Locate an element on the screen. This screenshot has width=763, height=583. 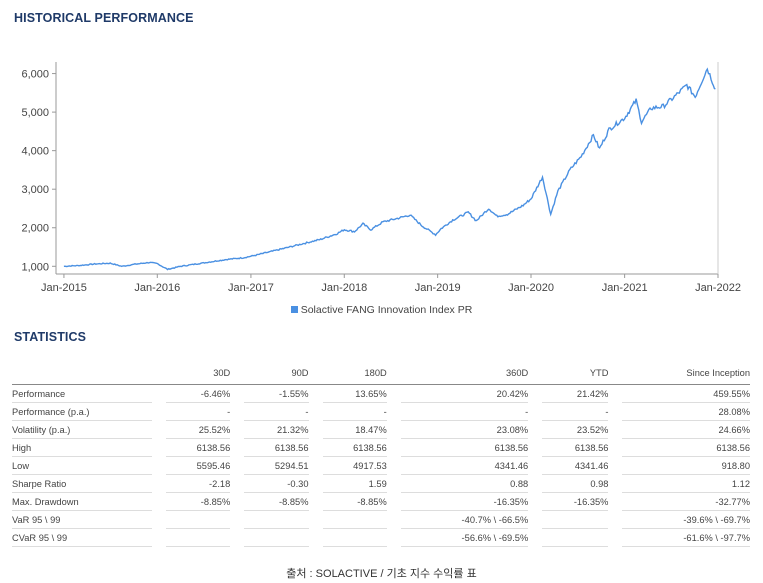
y-tick-label: 6,000 is located at coordinates (35, 75).